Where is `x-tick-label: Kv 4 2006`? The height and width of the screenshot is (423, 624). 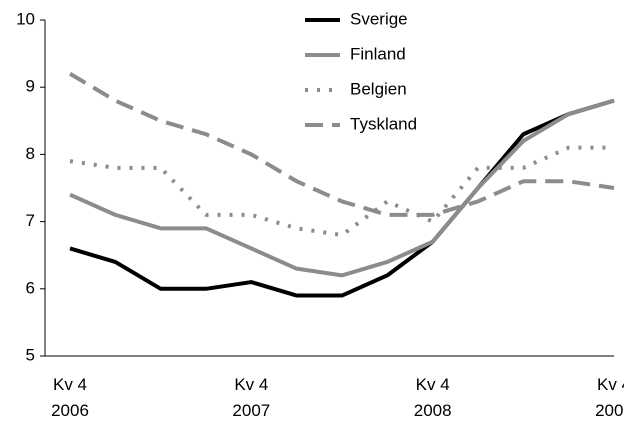
x-tick-label: Kv 4 2006 is located at coordinates (70, 397).